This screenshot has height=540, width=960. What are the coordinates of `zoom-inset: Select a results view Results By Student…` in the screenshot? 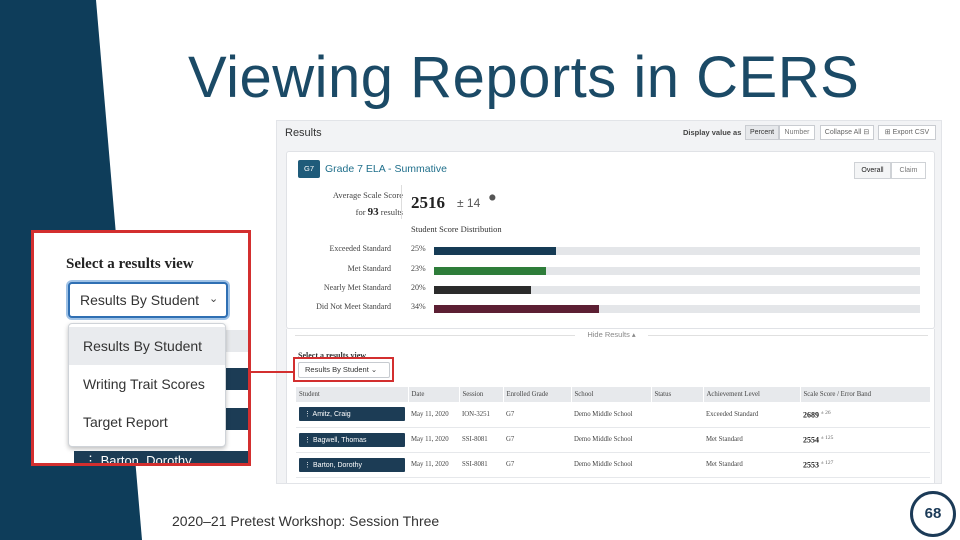 It's located at (141, 348).